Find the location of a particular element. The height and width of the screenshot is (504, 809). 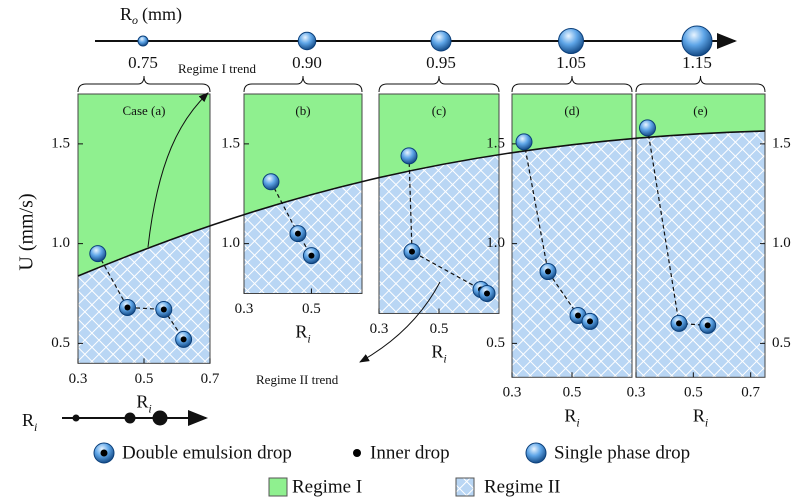

panel: (c) 0.3 0.5 Ri is located at coordinates (435, 220).